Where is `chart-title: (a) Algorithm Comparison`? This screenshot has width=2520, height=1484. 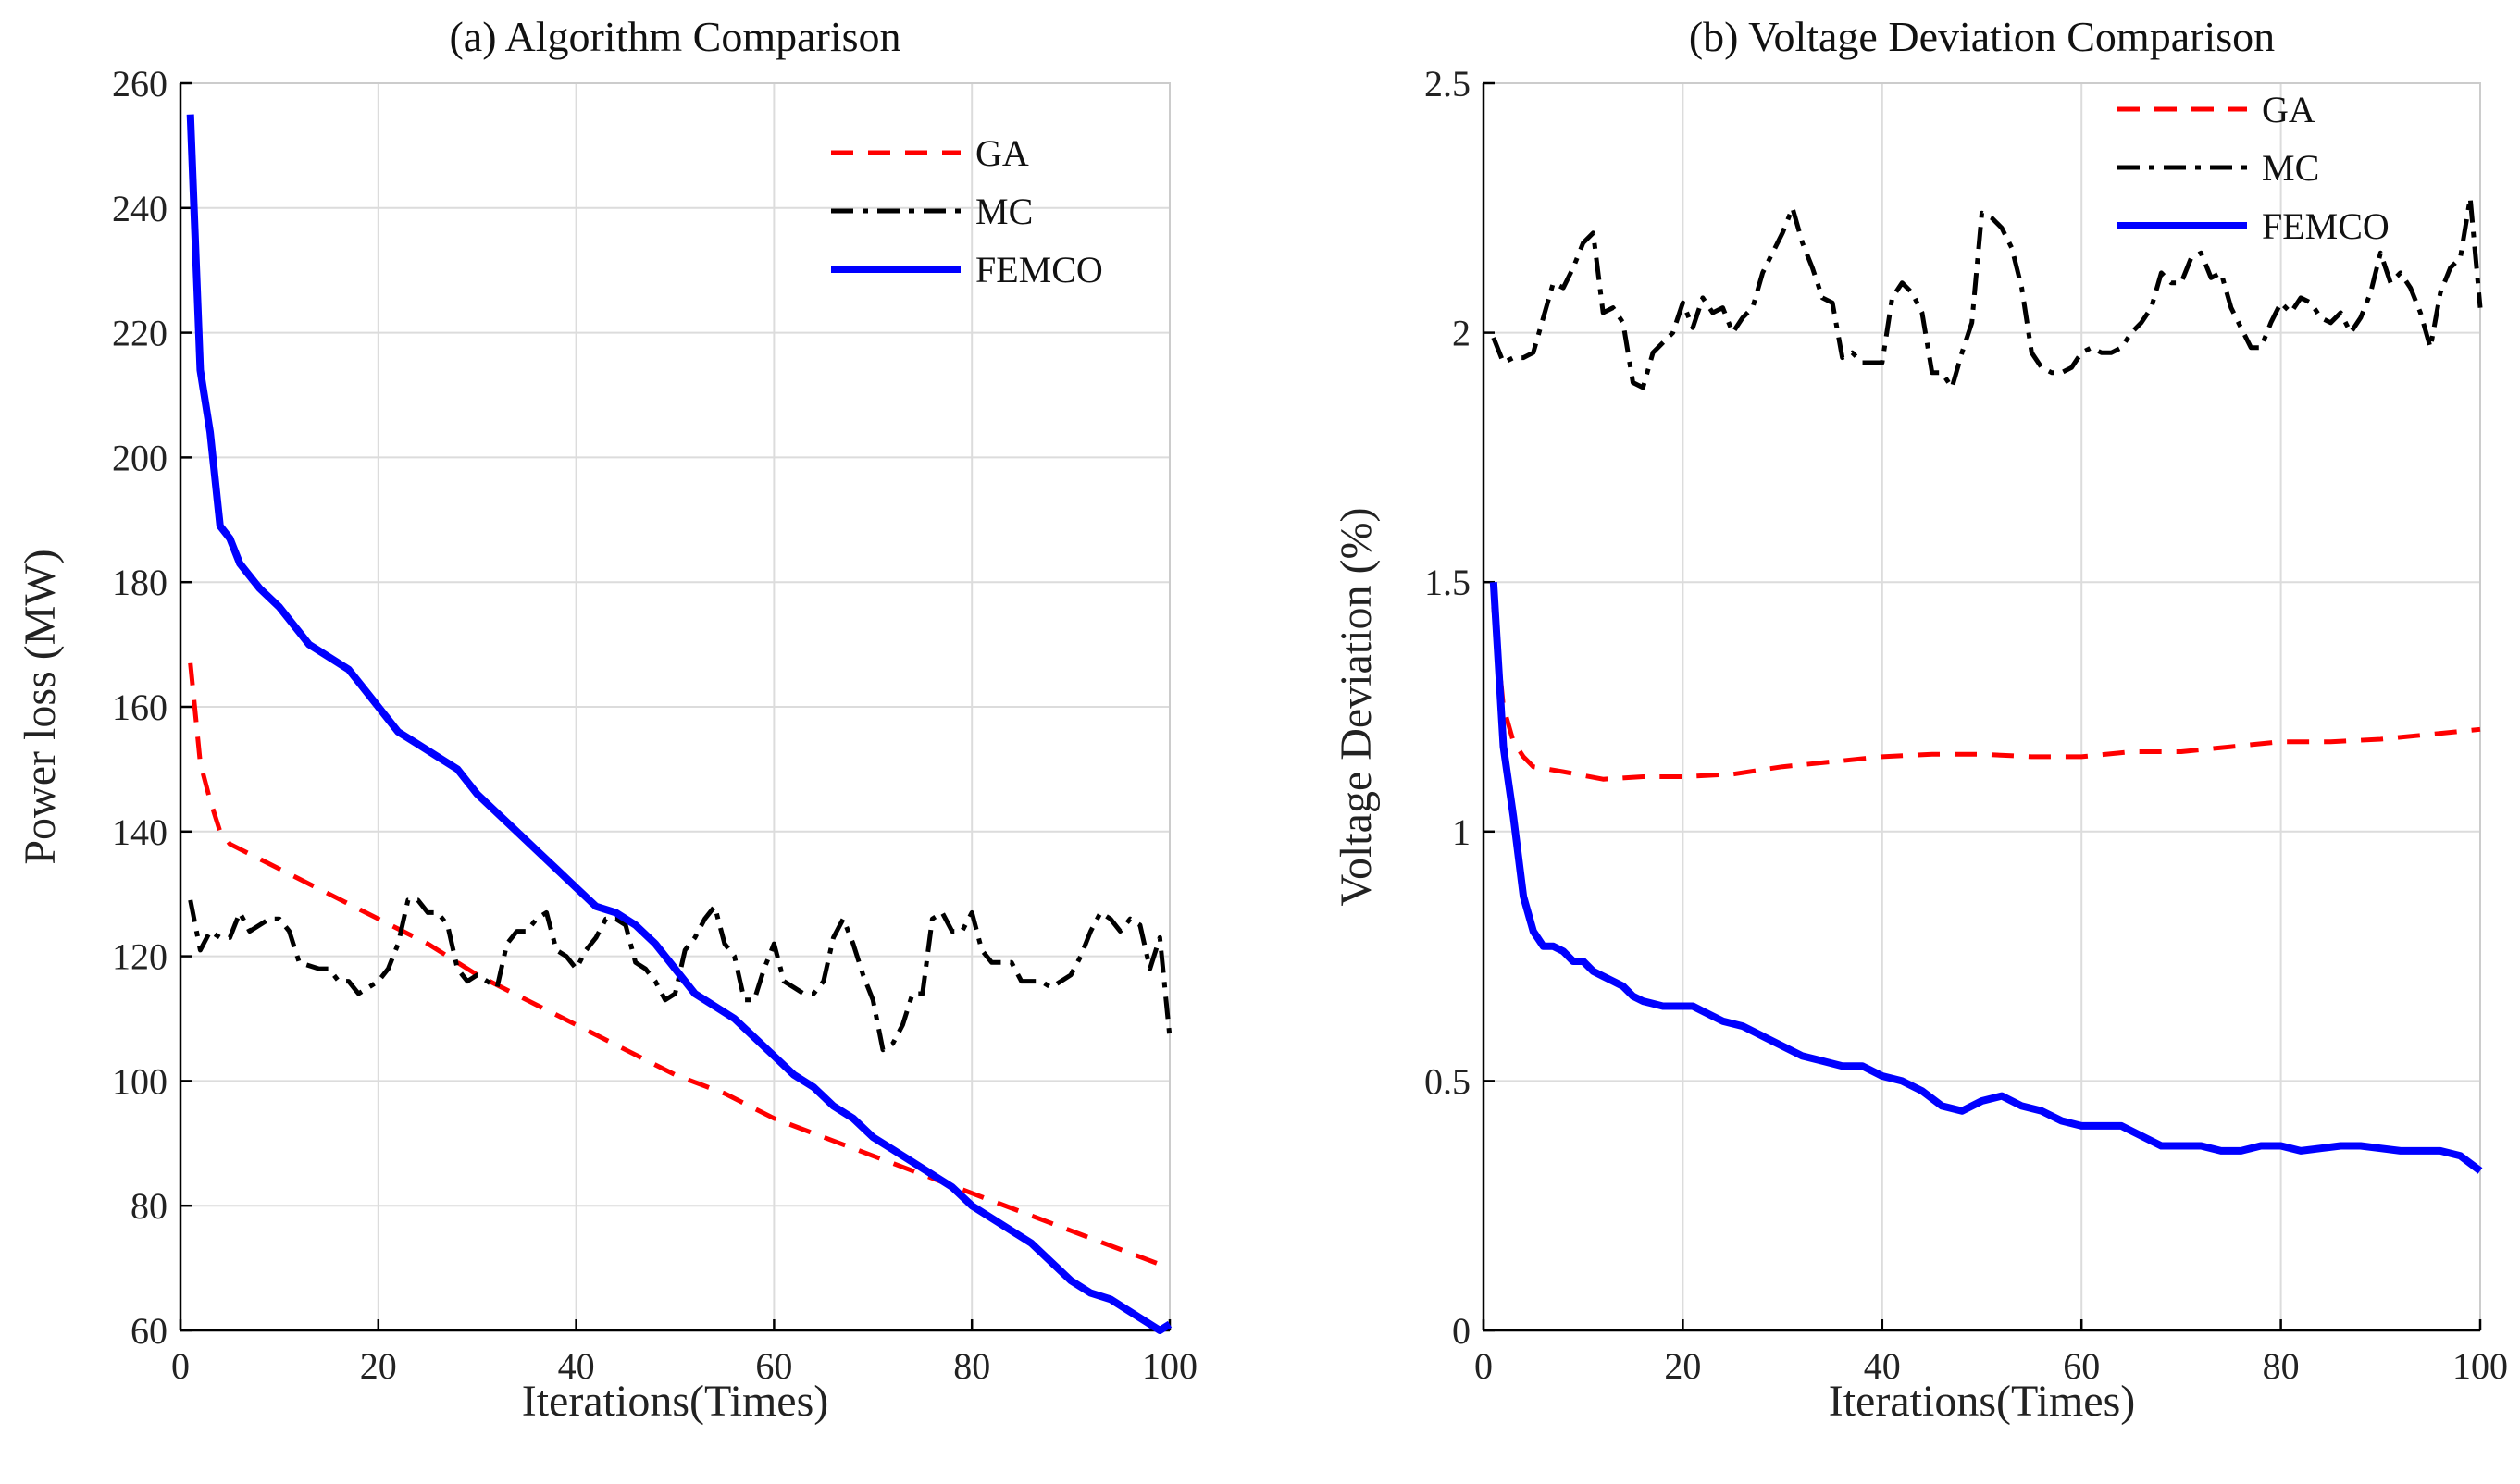 chart-title: (a) Algorithm Comparison is located at coordinates (674, 36).